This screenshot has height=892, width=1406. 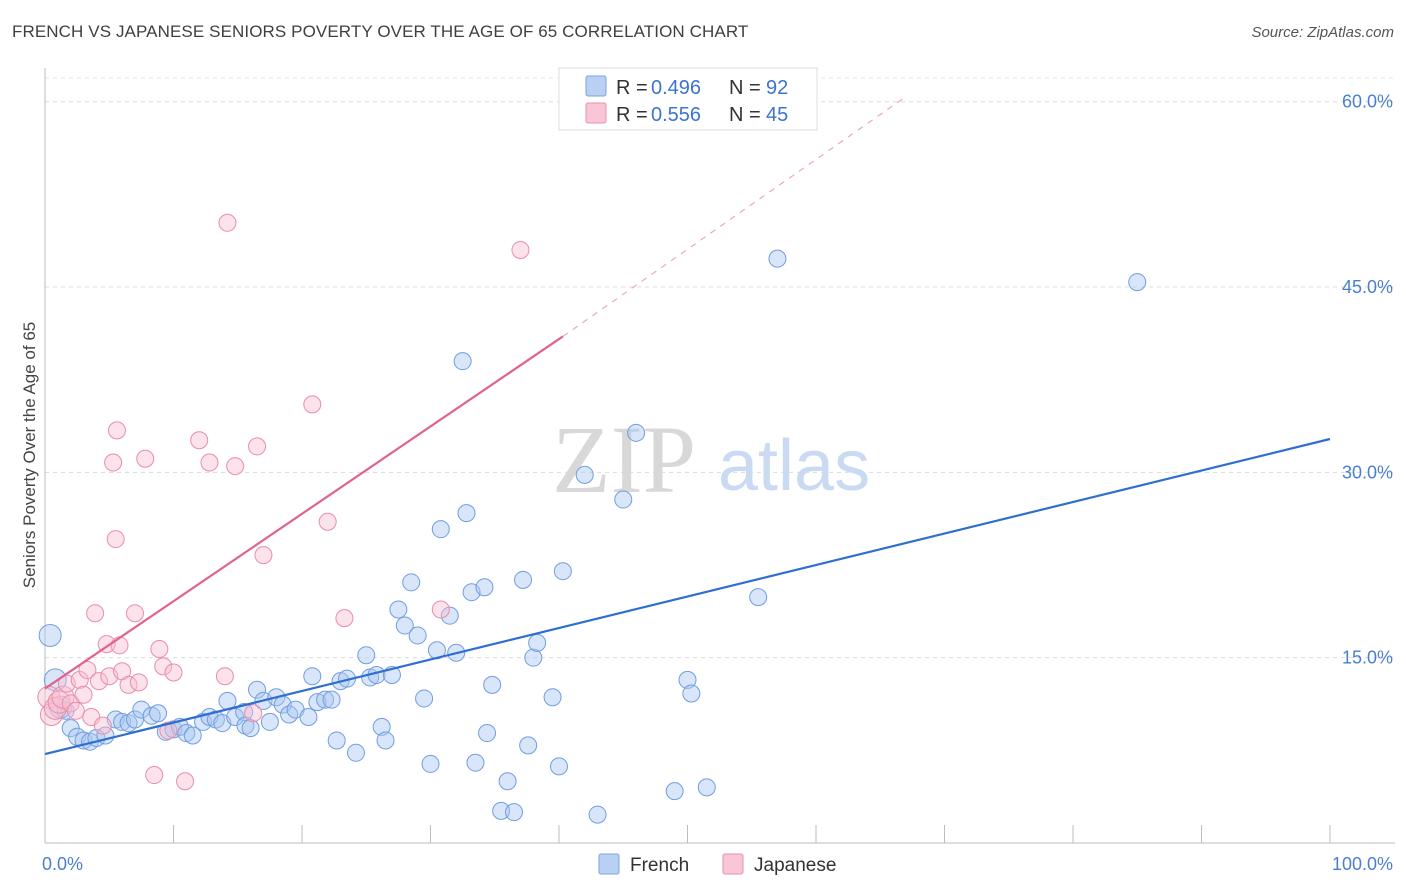 I want to click on watermark-atlas: atlas, so click(x=794, y=466).